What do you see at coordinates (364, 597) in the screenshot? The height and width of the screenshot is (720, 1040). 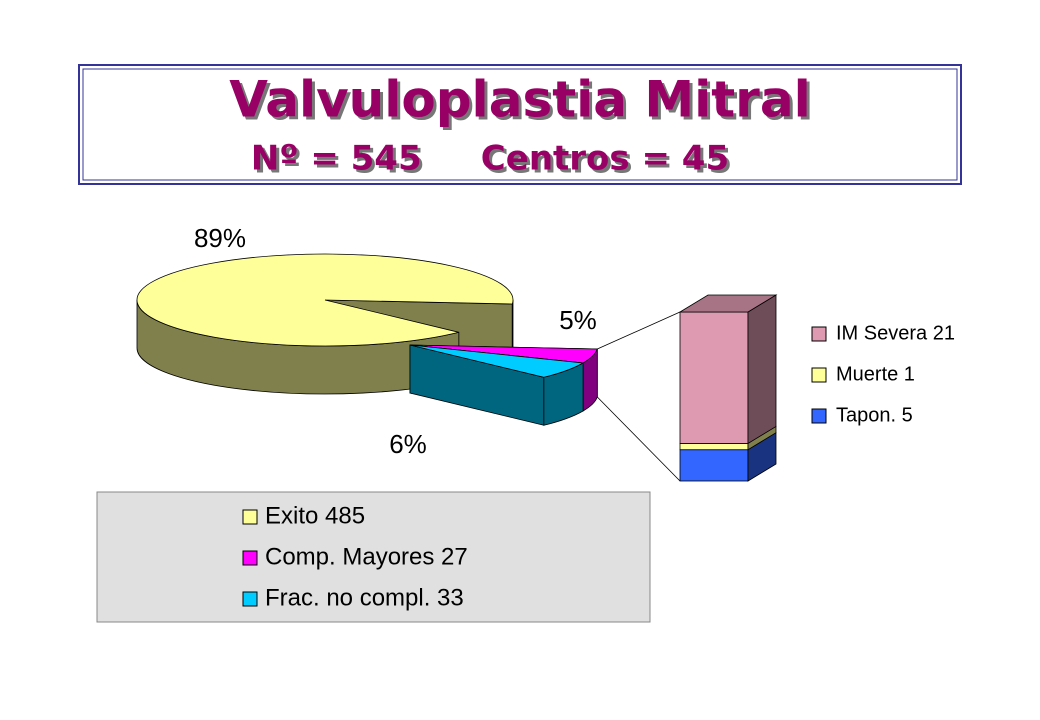 I see `legend-label: Frac. no compl. 33` at bounding box center [364, 597].